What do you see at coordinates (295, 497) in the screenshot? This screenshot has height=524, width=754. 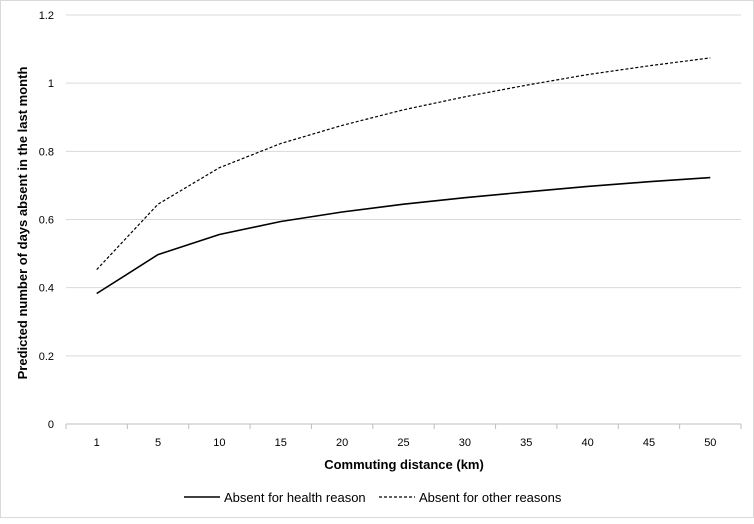 I see `legend-label-health: Absent for health reason` at bounding box center [295, 497].